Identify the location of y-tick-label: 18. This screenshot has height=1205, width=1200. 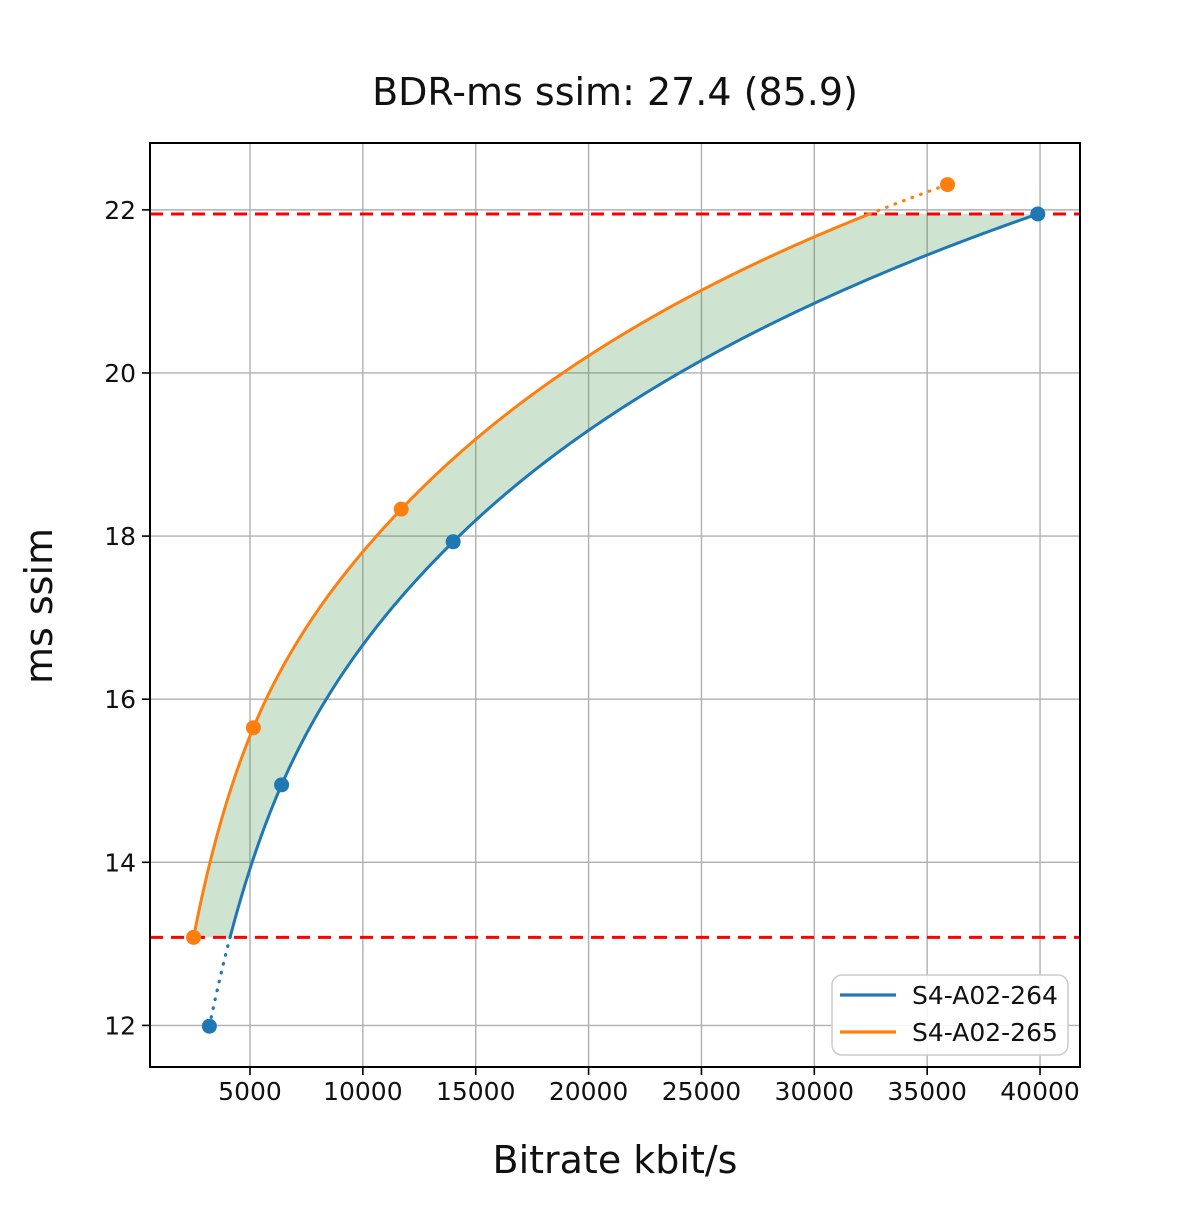
(120, 536).